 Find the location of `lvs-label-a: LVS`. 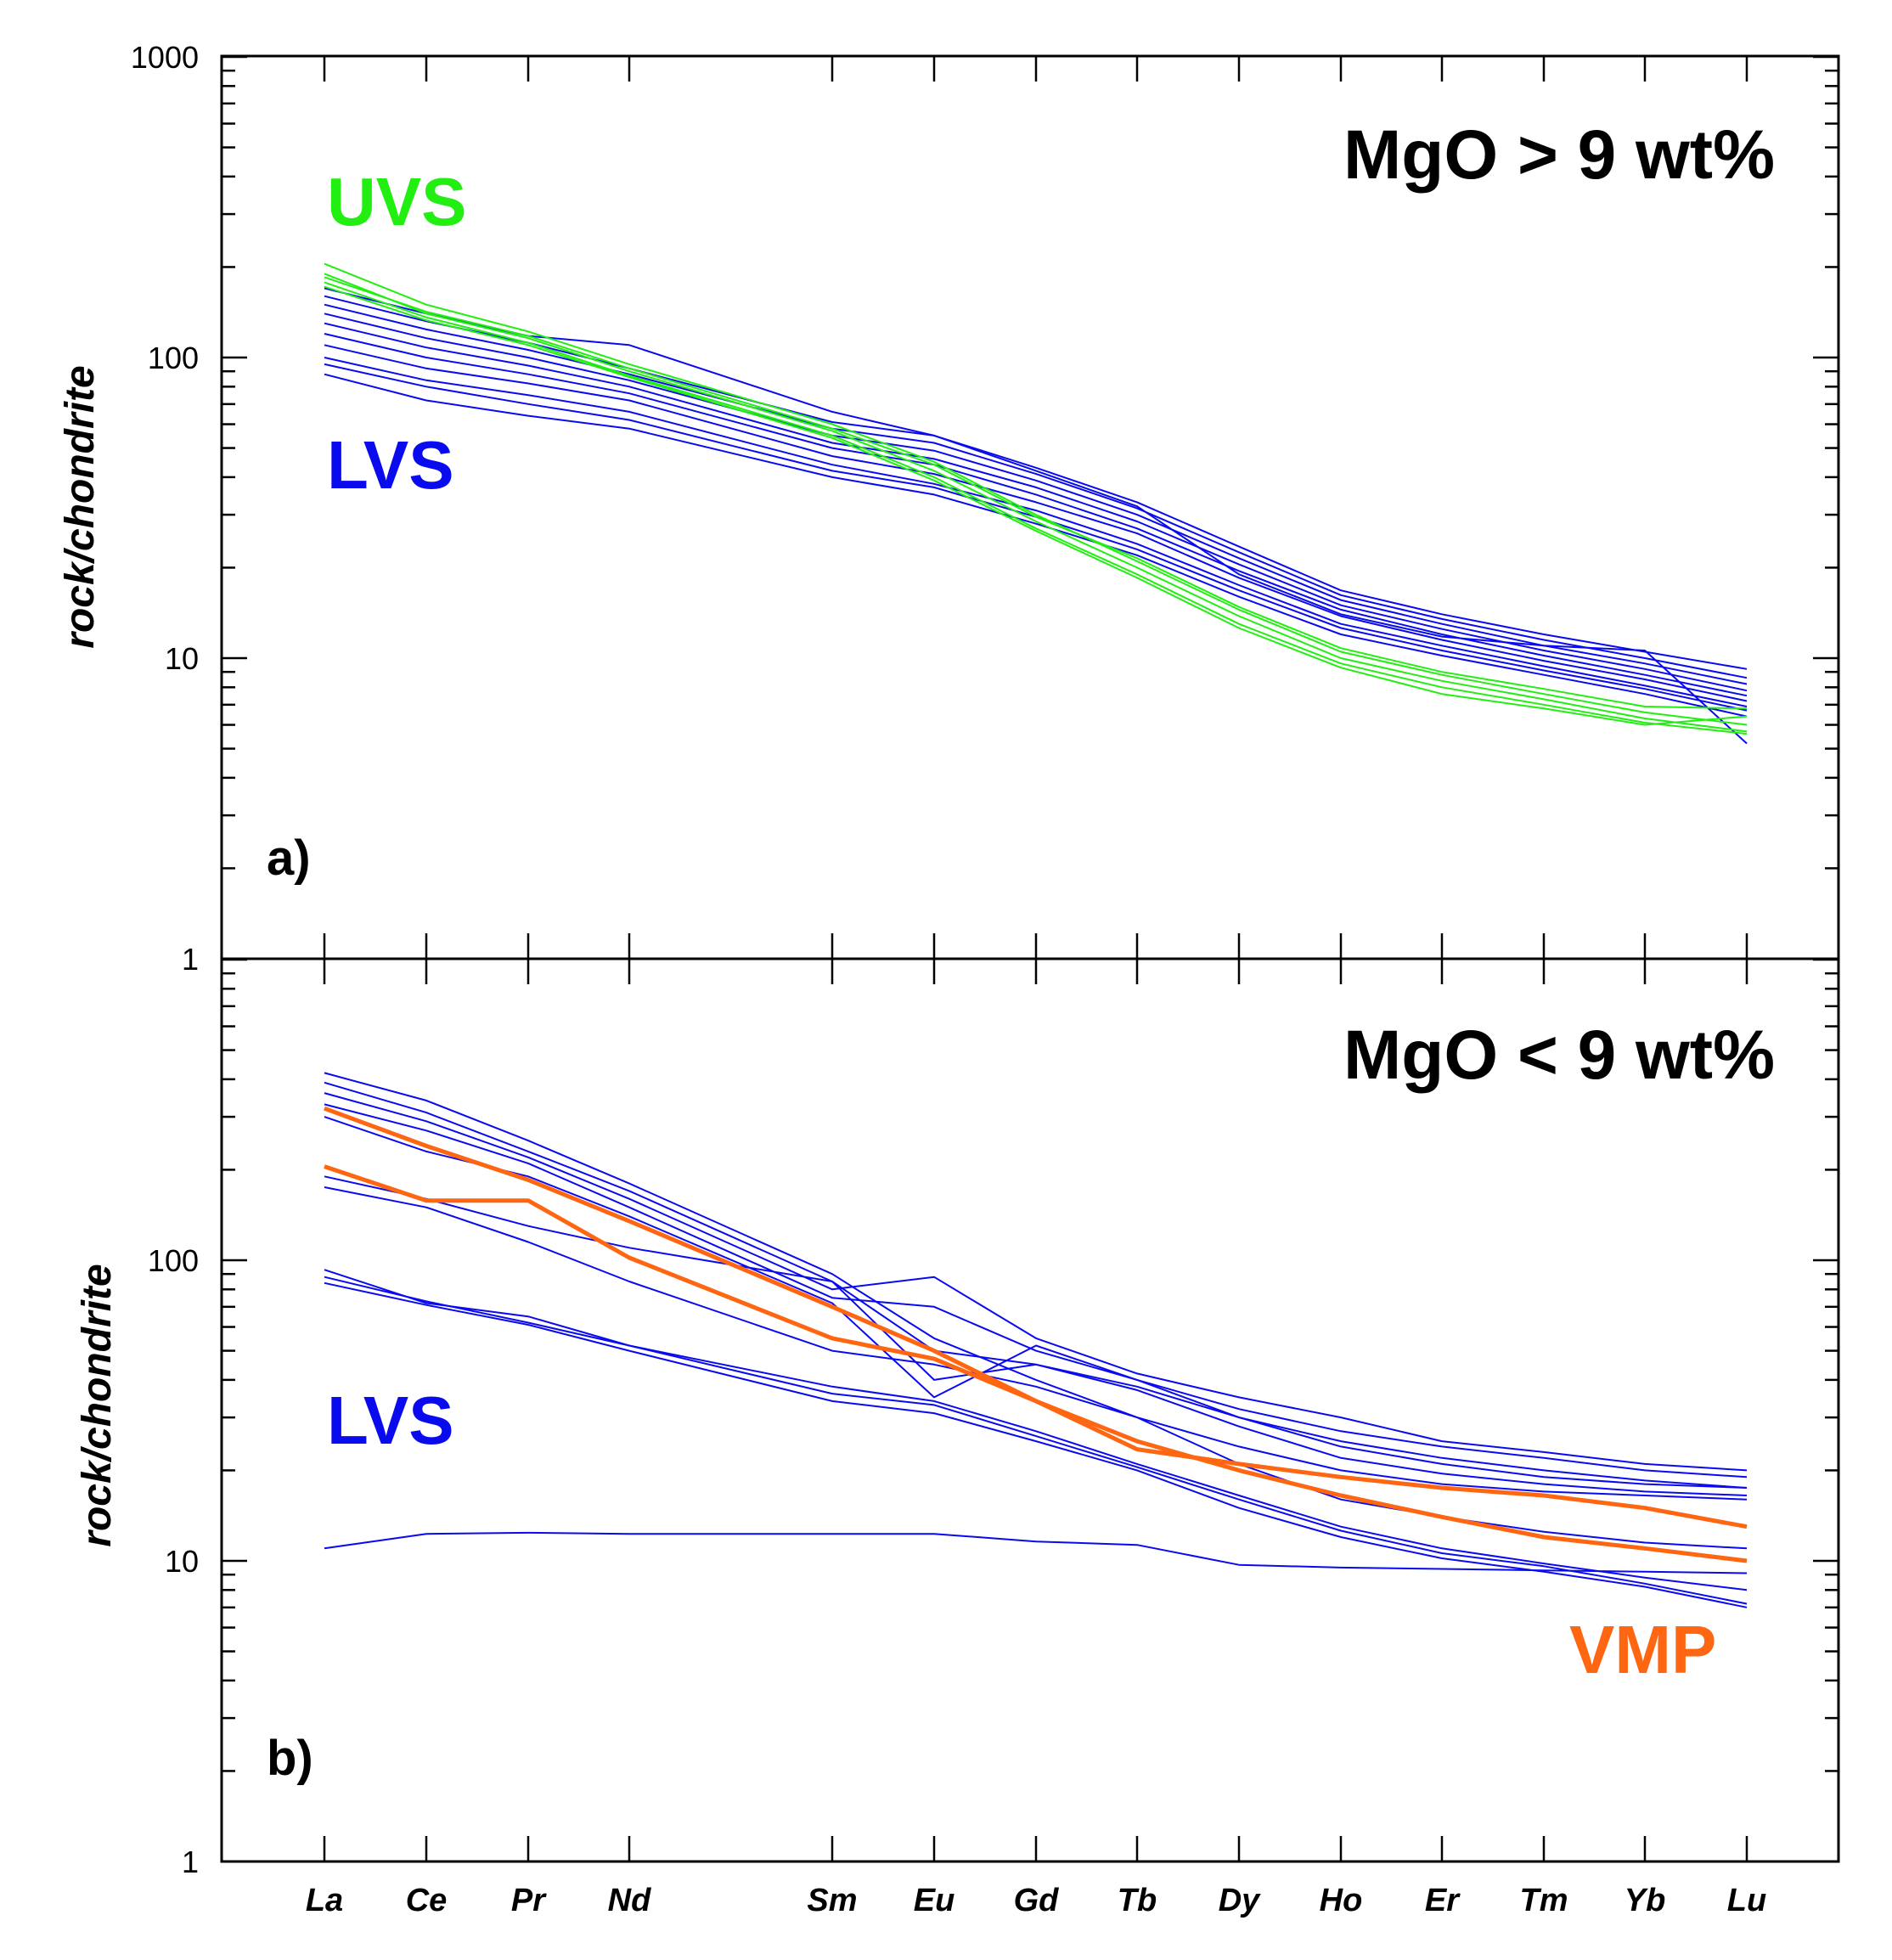

lvs-label-a: LVS is located at coordinates (390, 465).